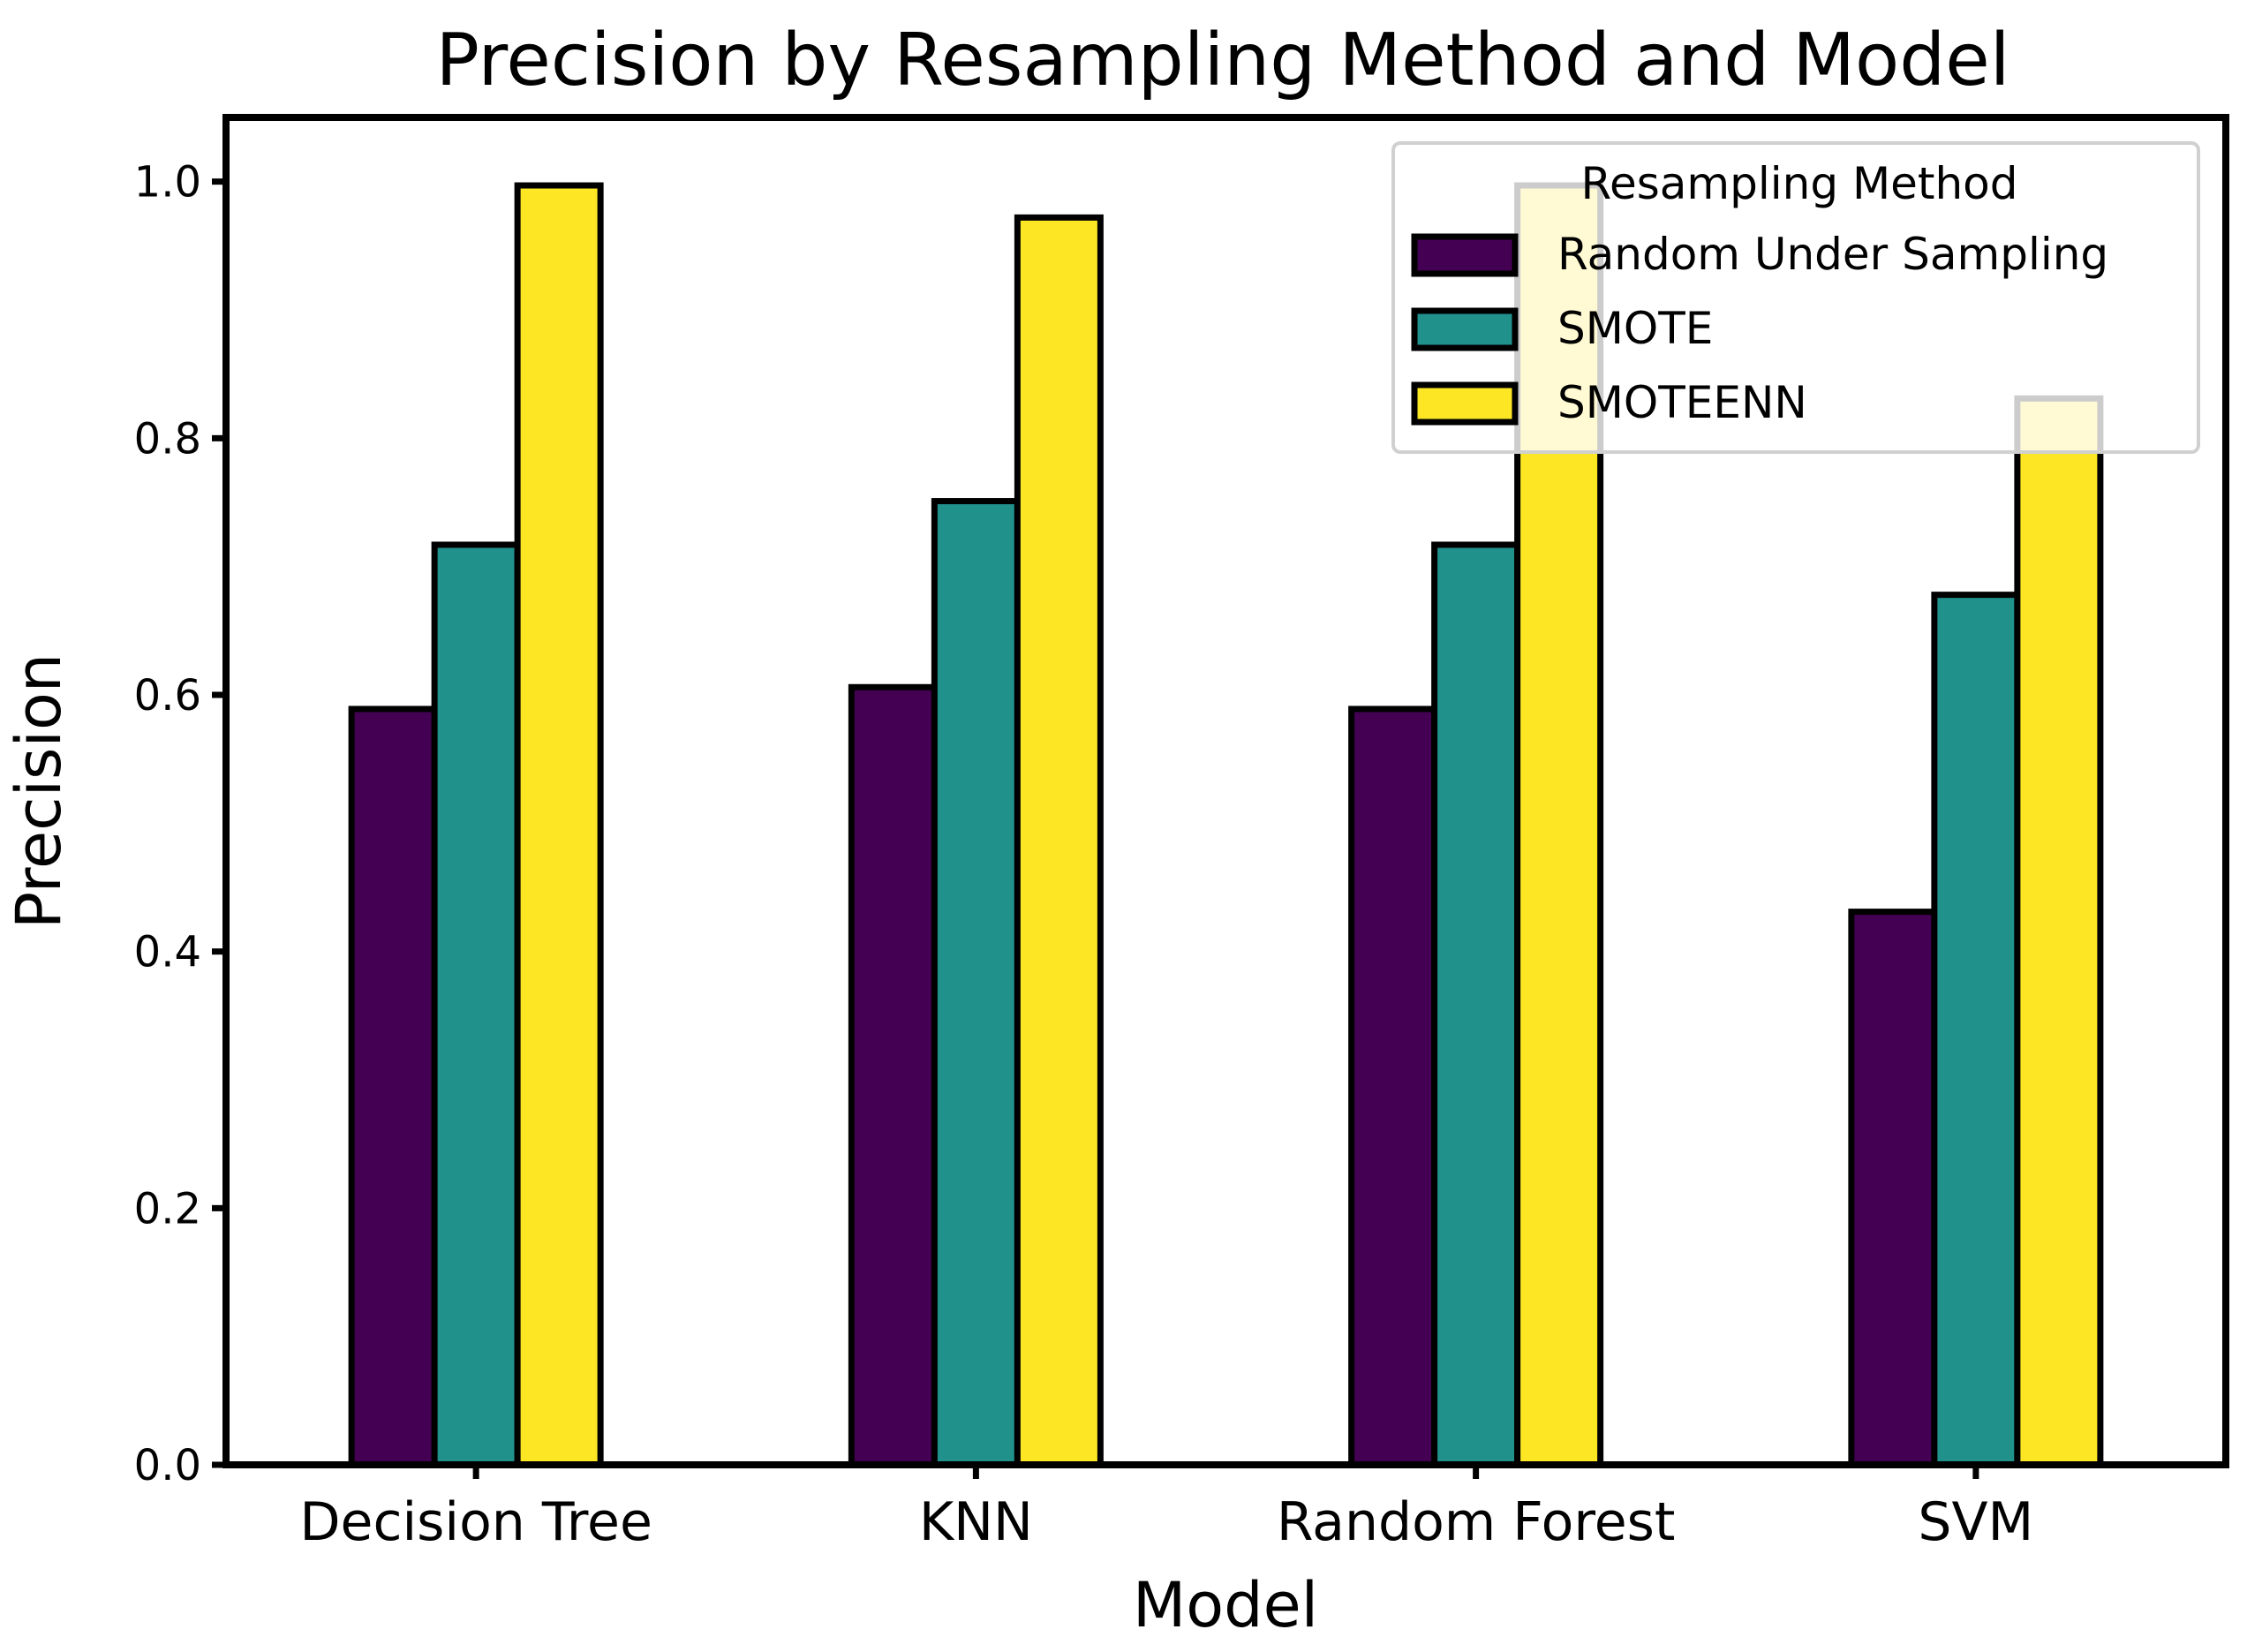  What do you see at coordinates (1893, 1188) in the screenshot?
I see `bar-random-under-sampling-svm` at bounding box center [1893, 1188].